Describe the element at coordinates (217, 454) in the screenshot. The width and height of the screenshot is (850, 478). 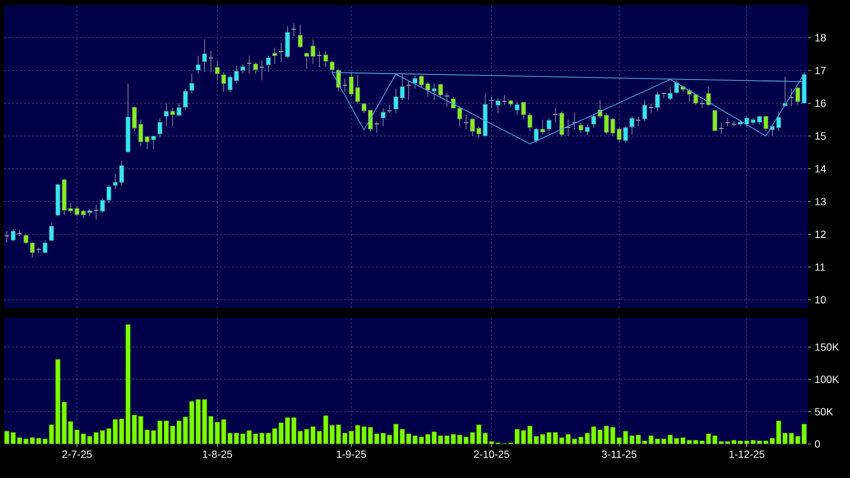
I see `x-tick-label: 1-8-25` at that location.